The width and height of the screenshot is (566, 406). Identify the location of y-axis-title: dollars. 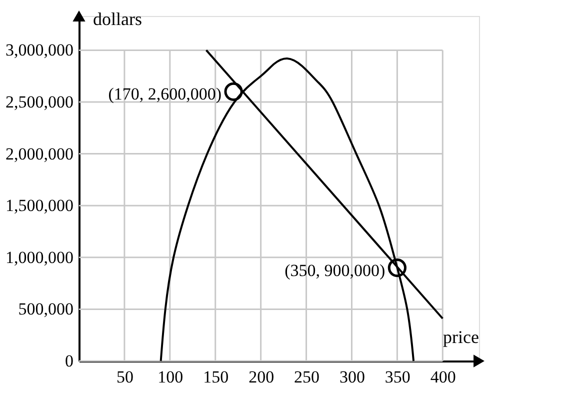
(117, 19).